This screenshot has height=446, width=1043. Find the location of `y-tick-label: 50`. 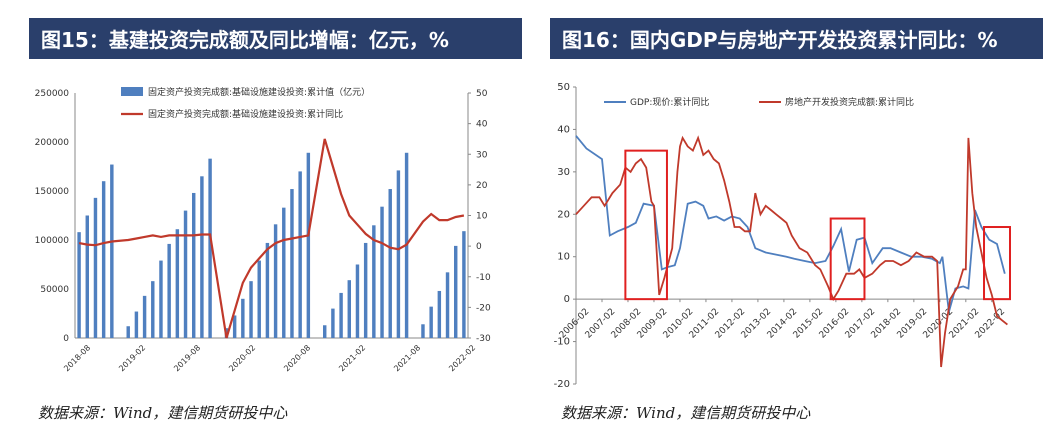

y-tick-label: 50 is located at coordinates (563, 87).